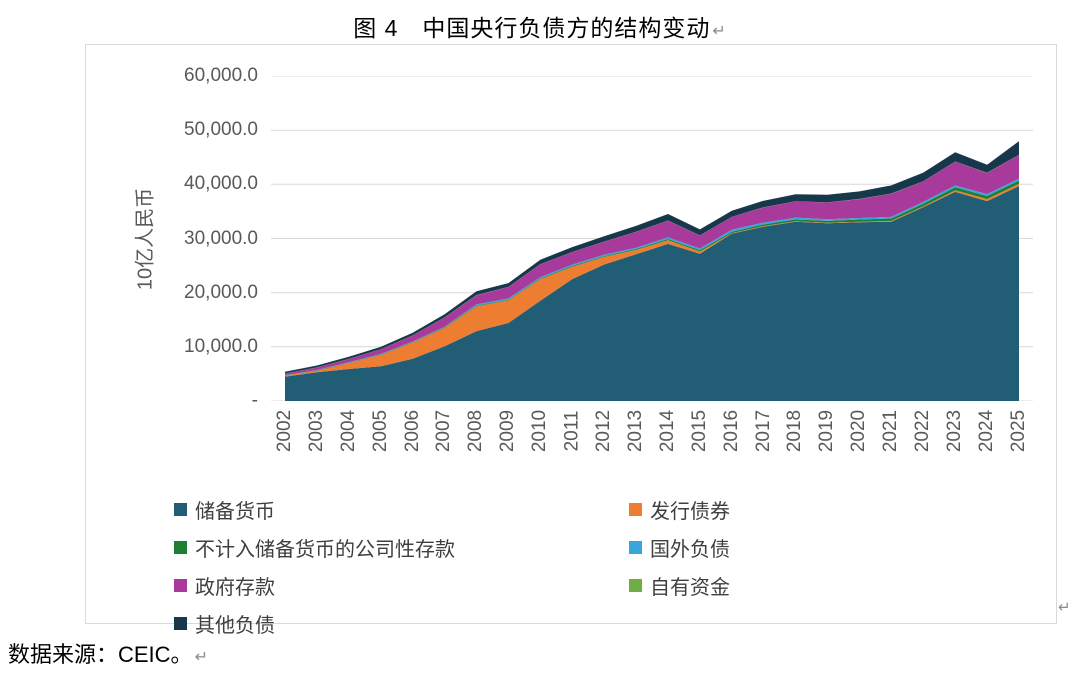  I want to click on x-axis-label: 2006, so click(412, 431).